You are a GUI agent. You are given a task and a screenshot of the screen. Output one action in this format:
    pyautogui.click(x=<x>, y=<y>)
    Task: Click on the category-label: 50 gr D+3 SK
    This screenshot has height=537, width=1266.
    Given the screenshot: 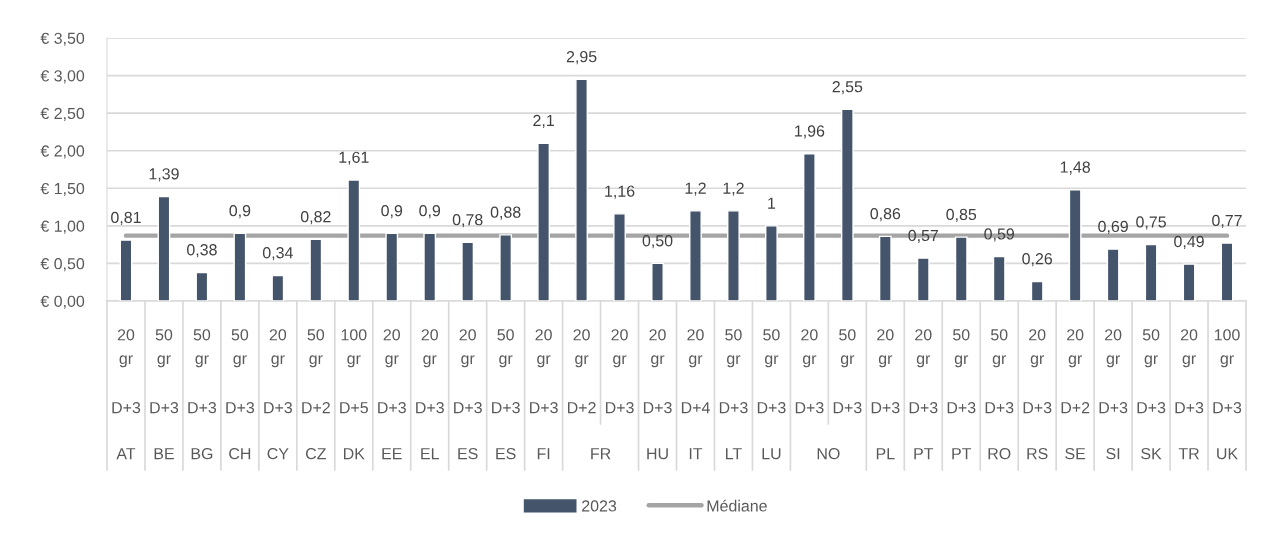 What is the action you would take?
    pyautogui.click(x=1151, y=394)
    